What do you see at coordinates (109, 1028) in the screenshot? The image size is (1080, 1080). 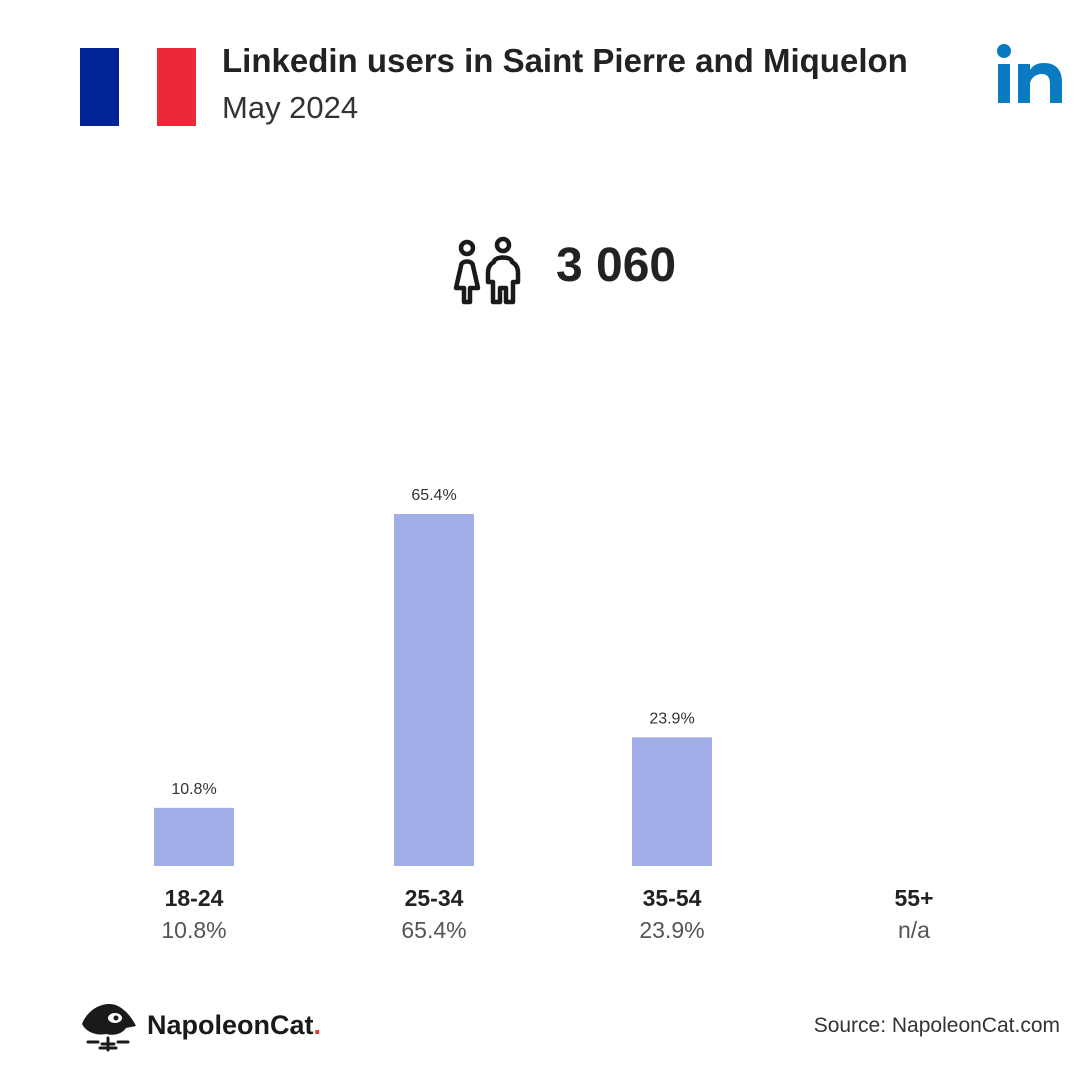 I see `napoleoncat-logo` at bounding box center [109, 1028].